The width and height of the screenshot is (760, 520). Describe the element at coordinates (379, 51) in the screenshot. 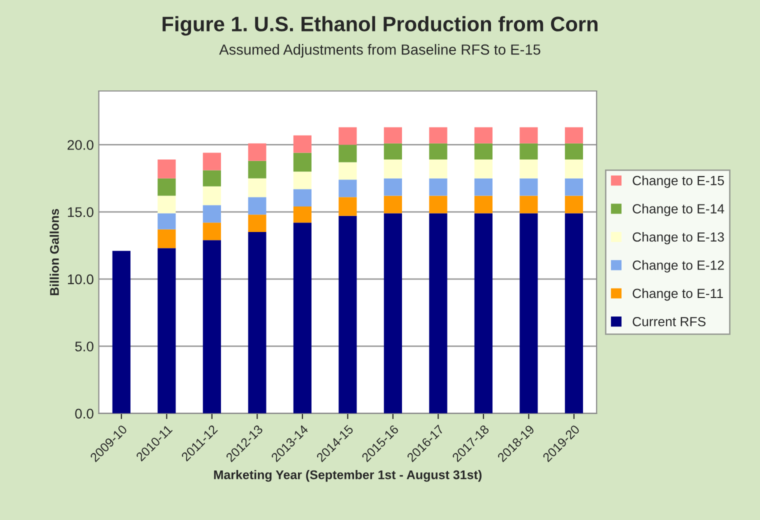

I see `chart-subtitle: Assumed Adjustments from Baseline RFS to E-15` at that location.